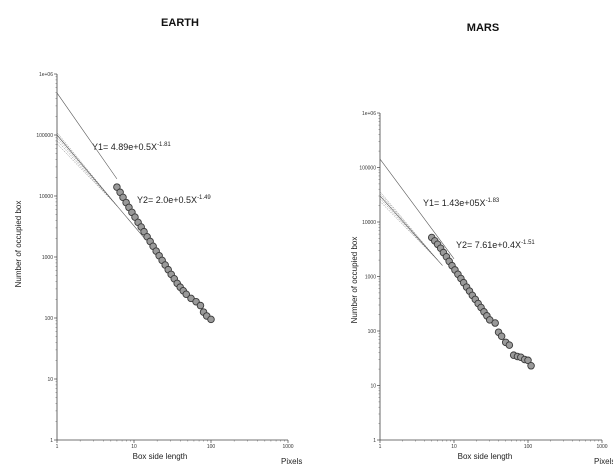  Describe the element at coordinates (287, 447) in the screenshot. I see `earth-x-tick-label: 1000` at that location.